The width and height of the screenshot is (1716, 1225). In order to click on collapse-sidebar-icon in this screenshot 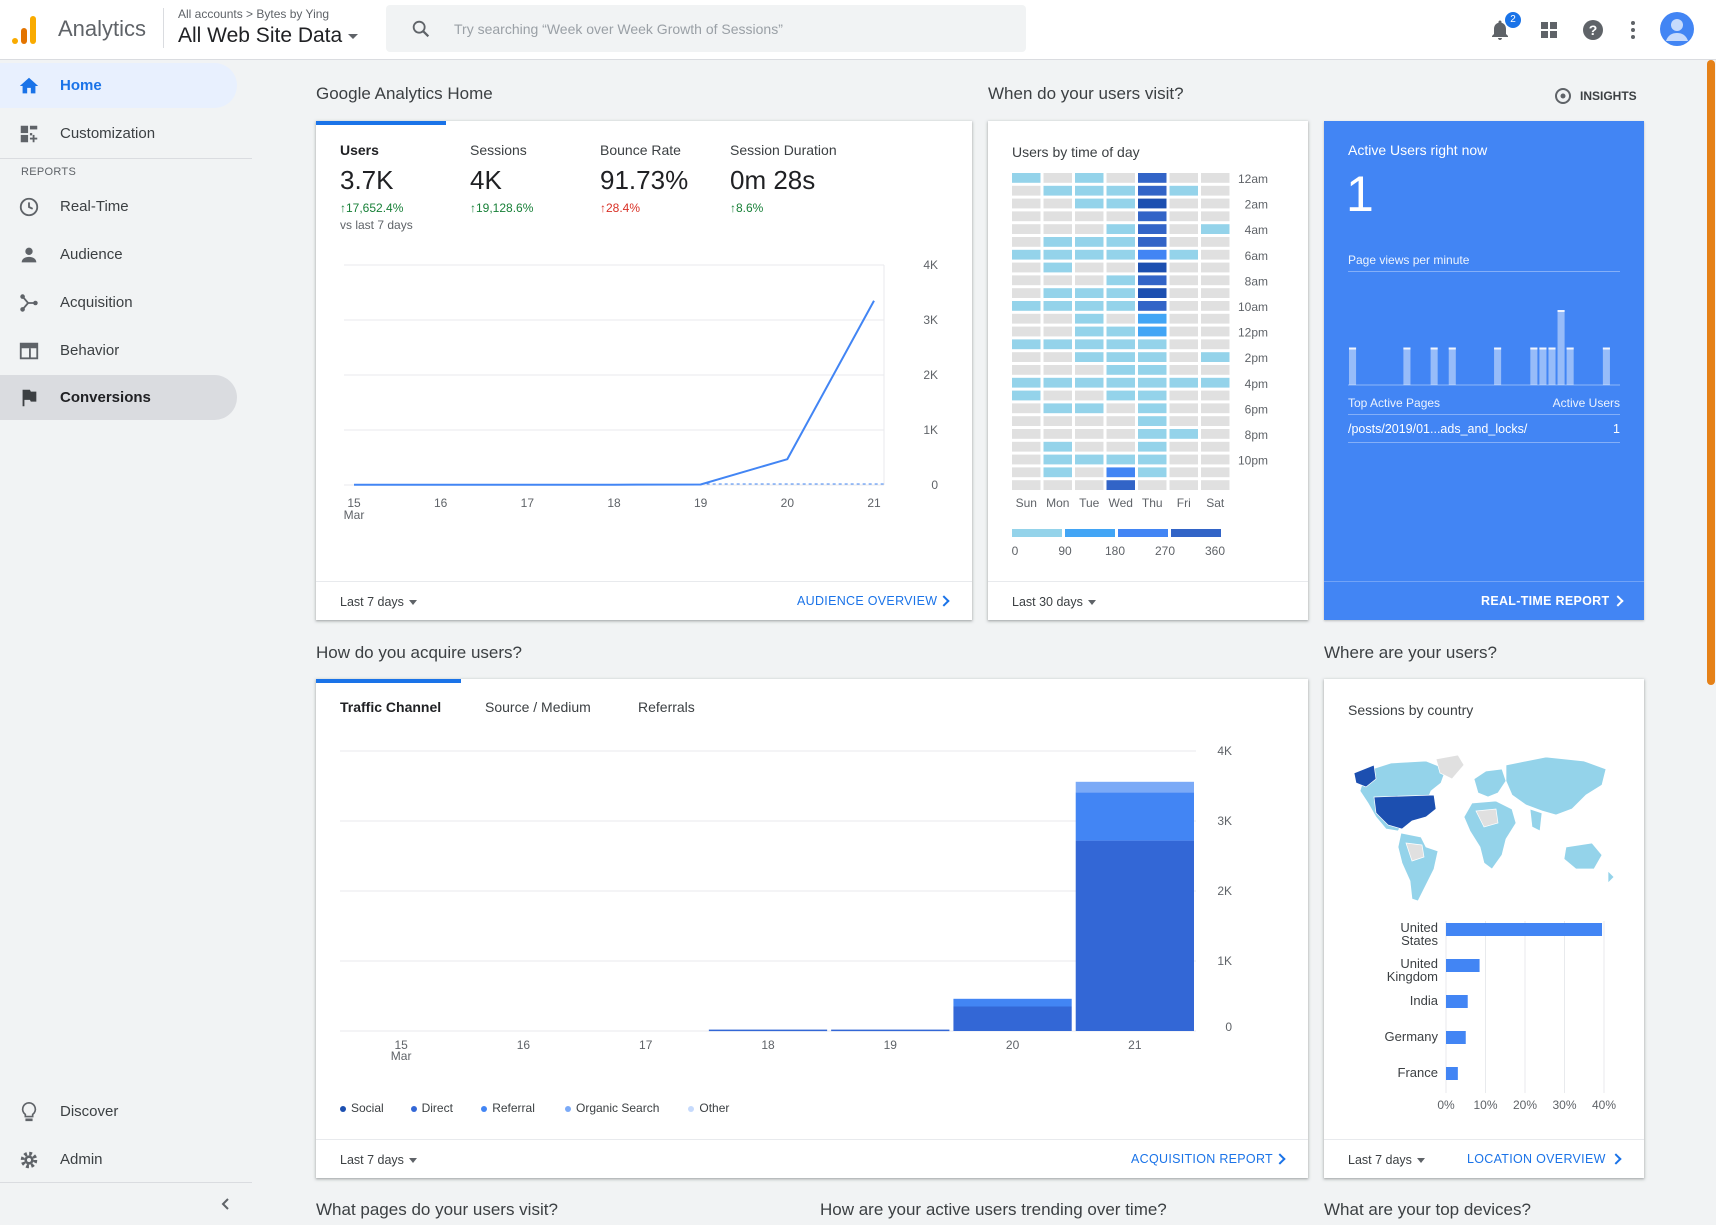, I will do `click(226, 1204)`.